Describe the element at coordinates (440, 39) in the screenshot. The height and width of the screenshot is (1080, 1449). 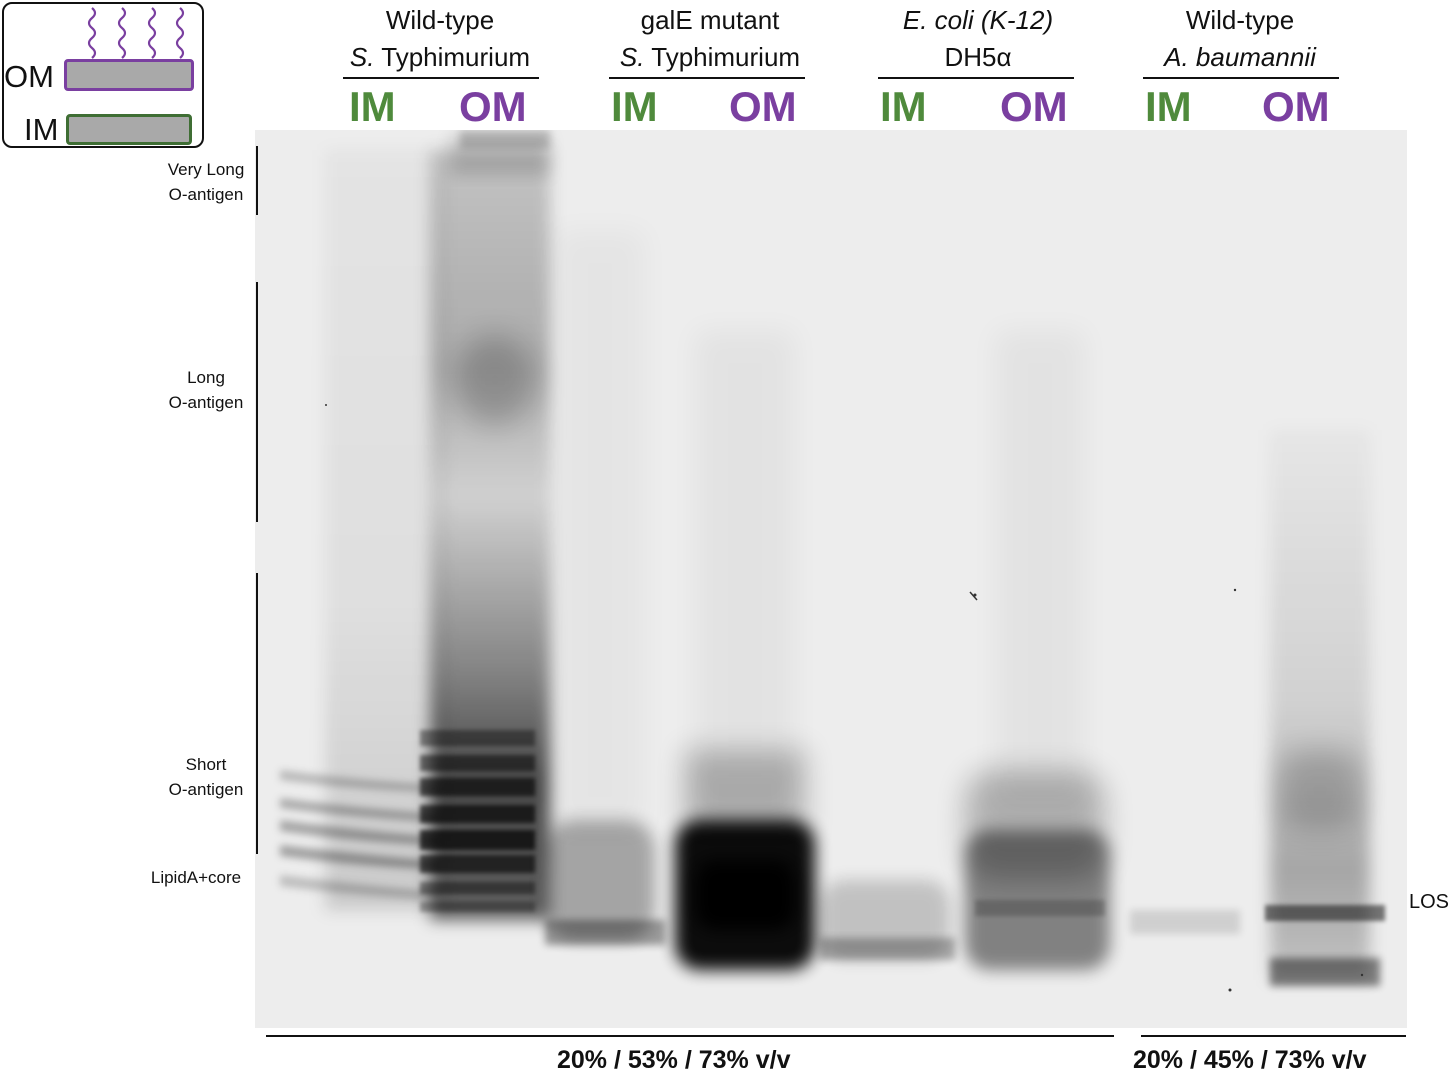
I see `sample-header-wt-typhimurium: Wild-type S. Typhimurium` at that location.